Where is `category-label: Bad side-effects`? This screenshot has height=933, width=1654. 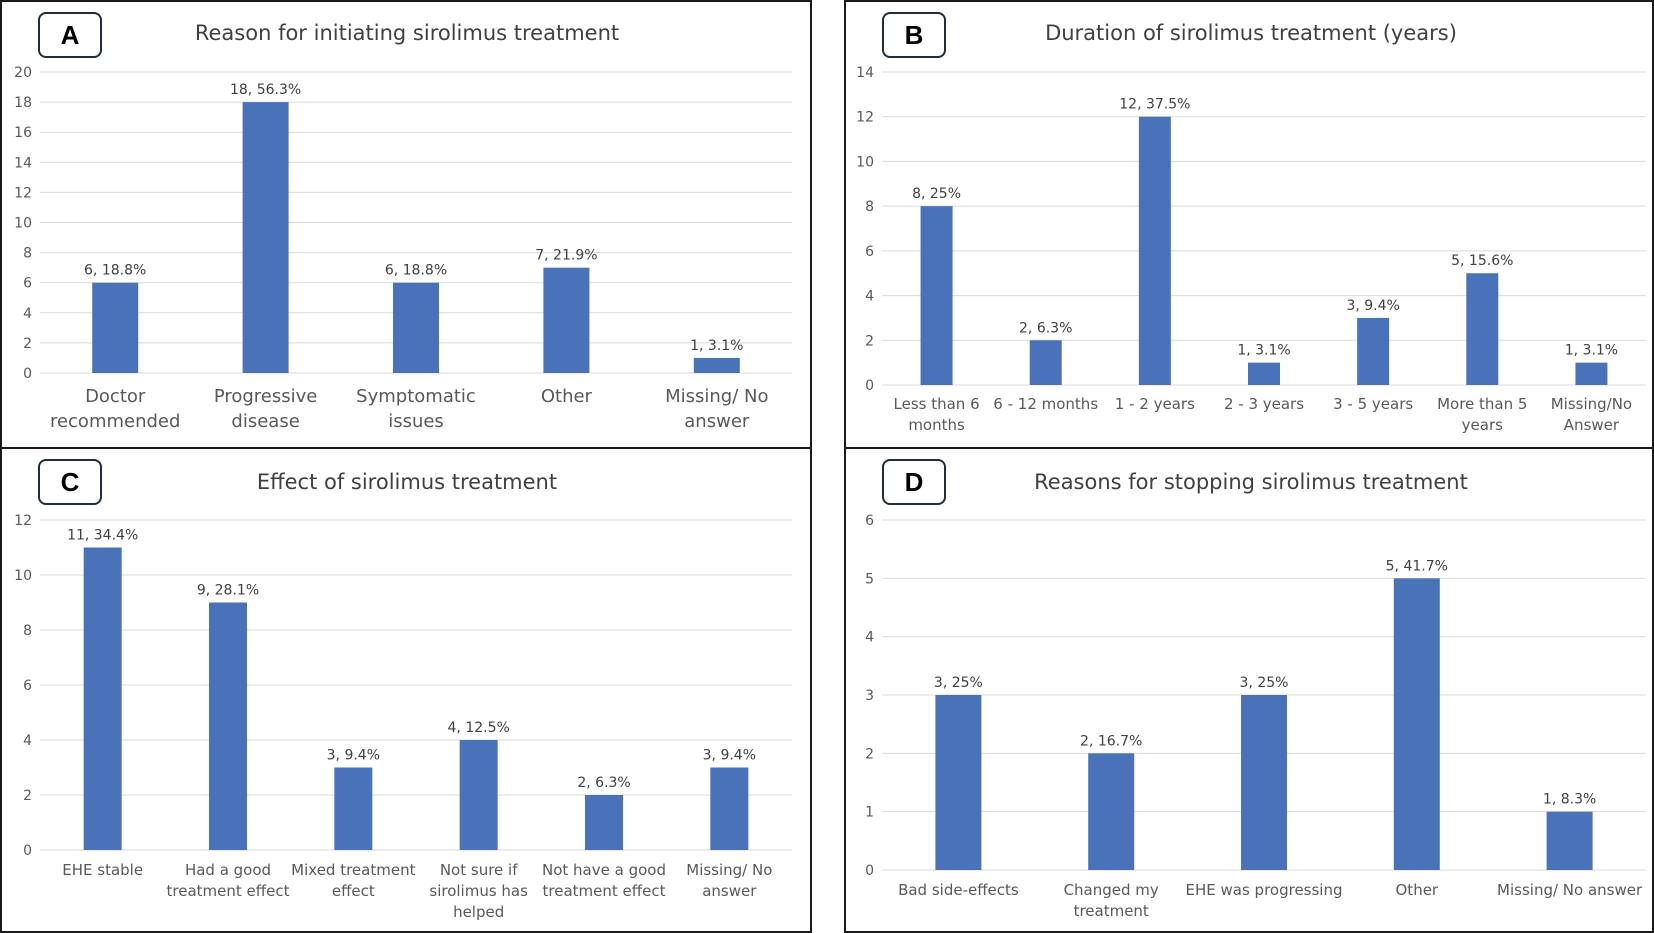
category-label: Bad side-effects is located at coordinates (958, 890).